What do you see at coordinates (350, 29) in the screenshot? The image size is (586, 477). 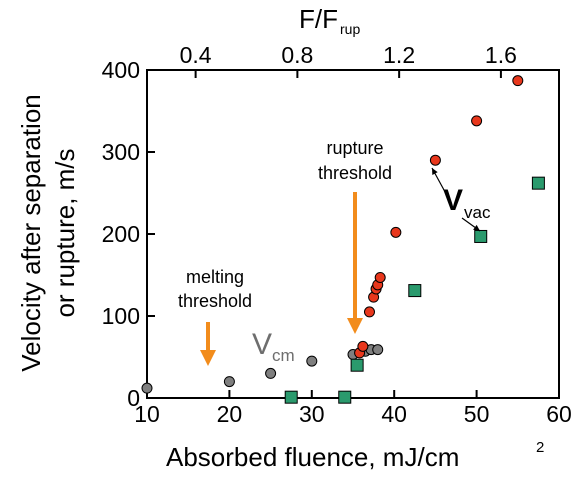 I see `top-axis-title-sub: rup` at bounding box center [350, 29].